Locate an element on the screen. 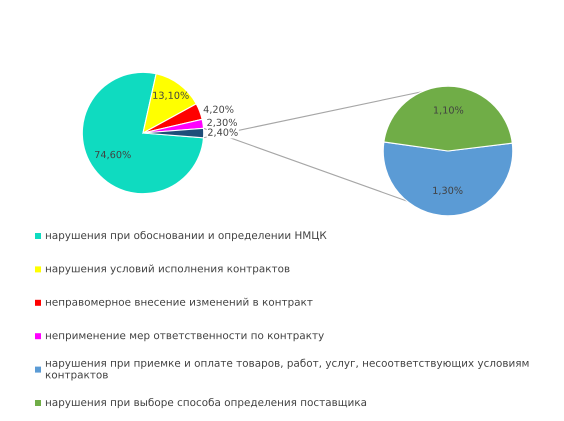 This screenshot has height=421, width=564. data-label: 13,10% is located at coordinates (171, 96).